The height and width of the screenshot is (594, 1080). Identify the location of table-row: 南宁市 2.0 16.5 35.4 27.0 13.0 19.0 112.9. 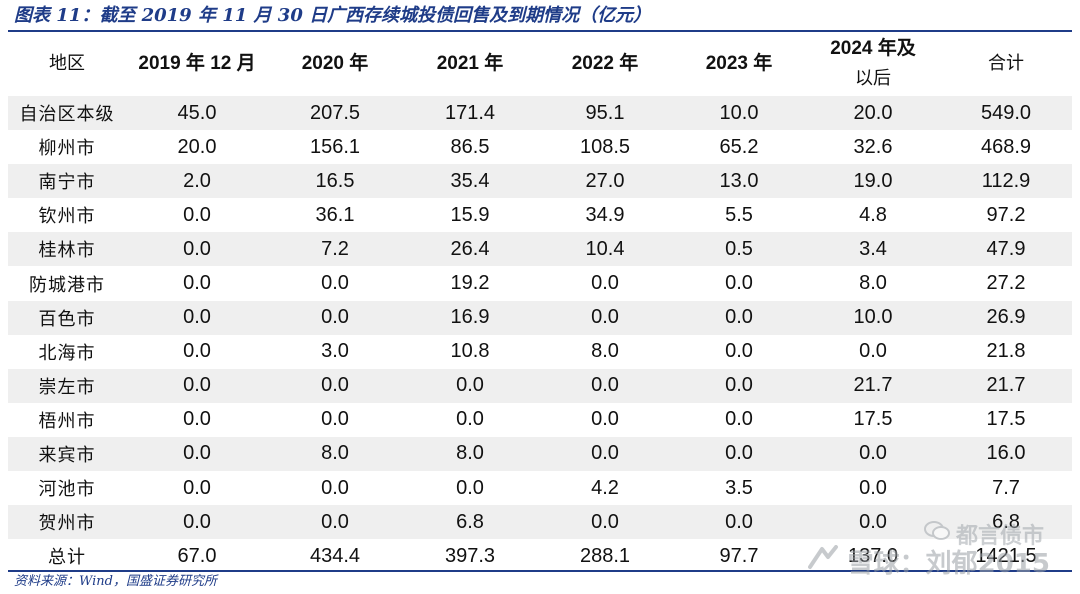
(540, 181).